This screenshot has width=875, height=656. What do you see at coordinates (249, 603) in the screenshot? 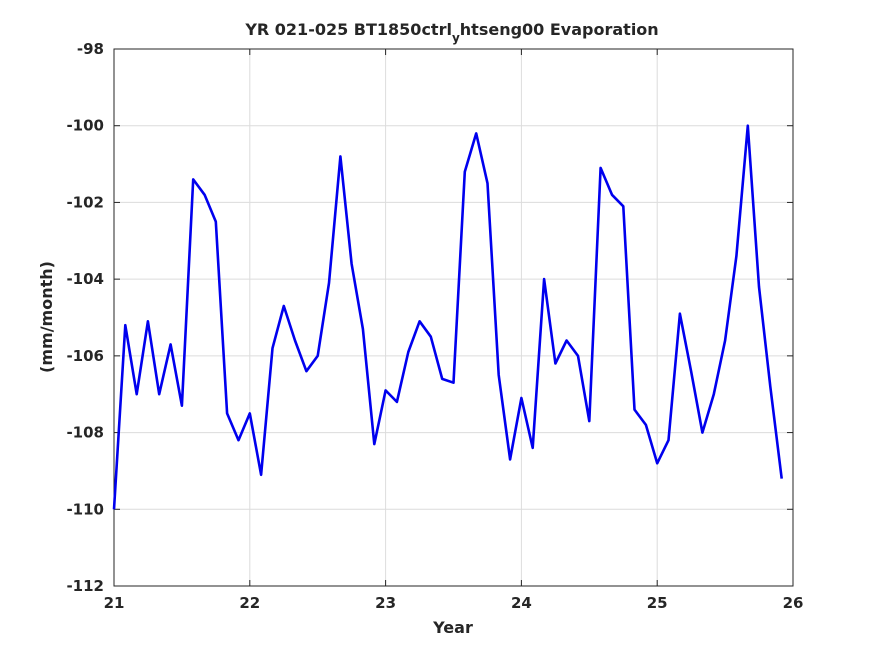
I see `x-tick-label: 22` at bounding box center [249, 603].